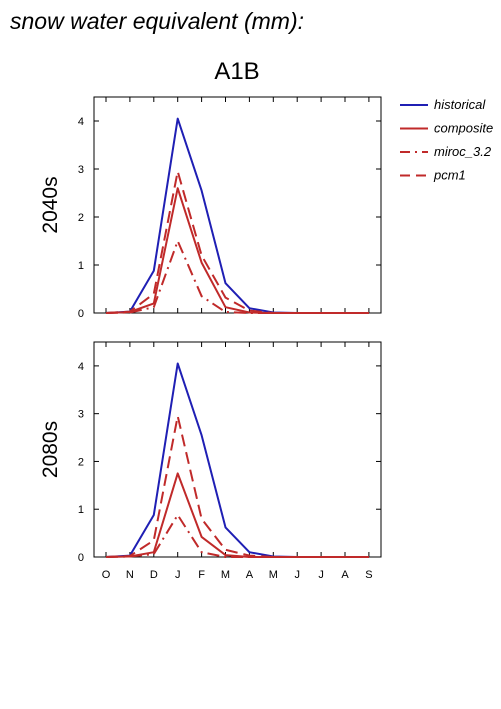 The height and width of the screenshot is (709, 501). I want to click on panel-label-2080s: 2080s, so click(50, 449).